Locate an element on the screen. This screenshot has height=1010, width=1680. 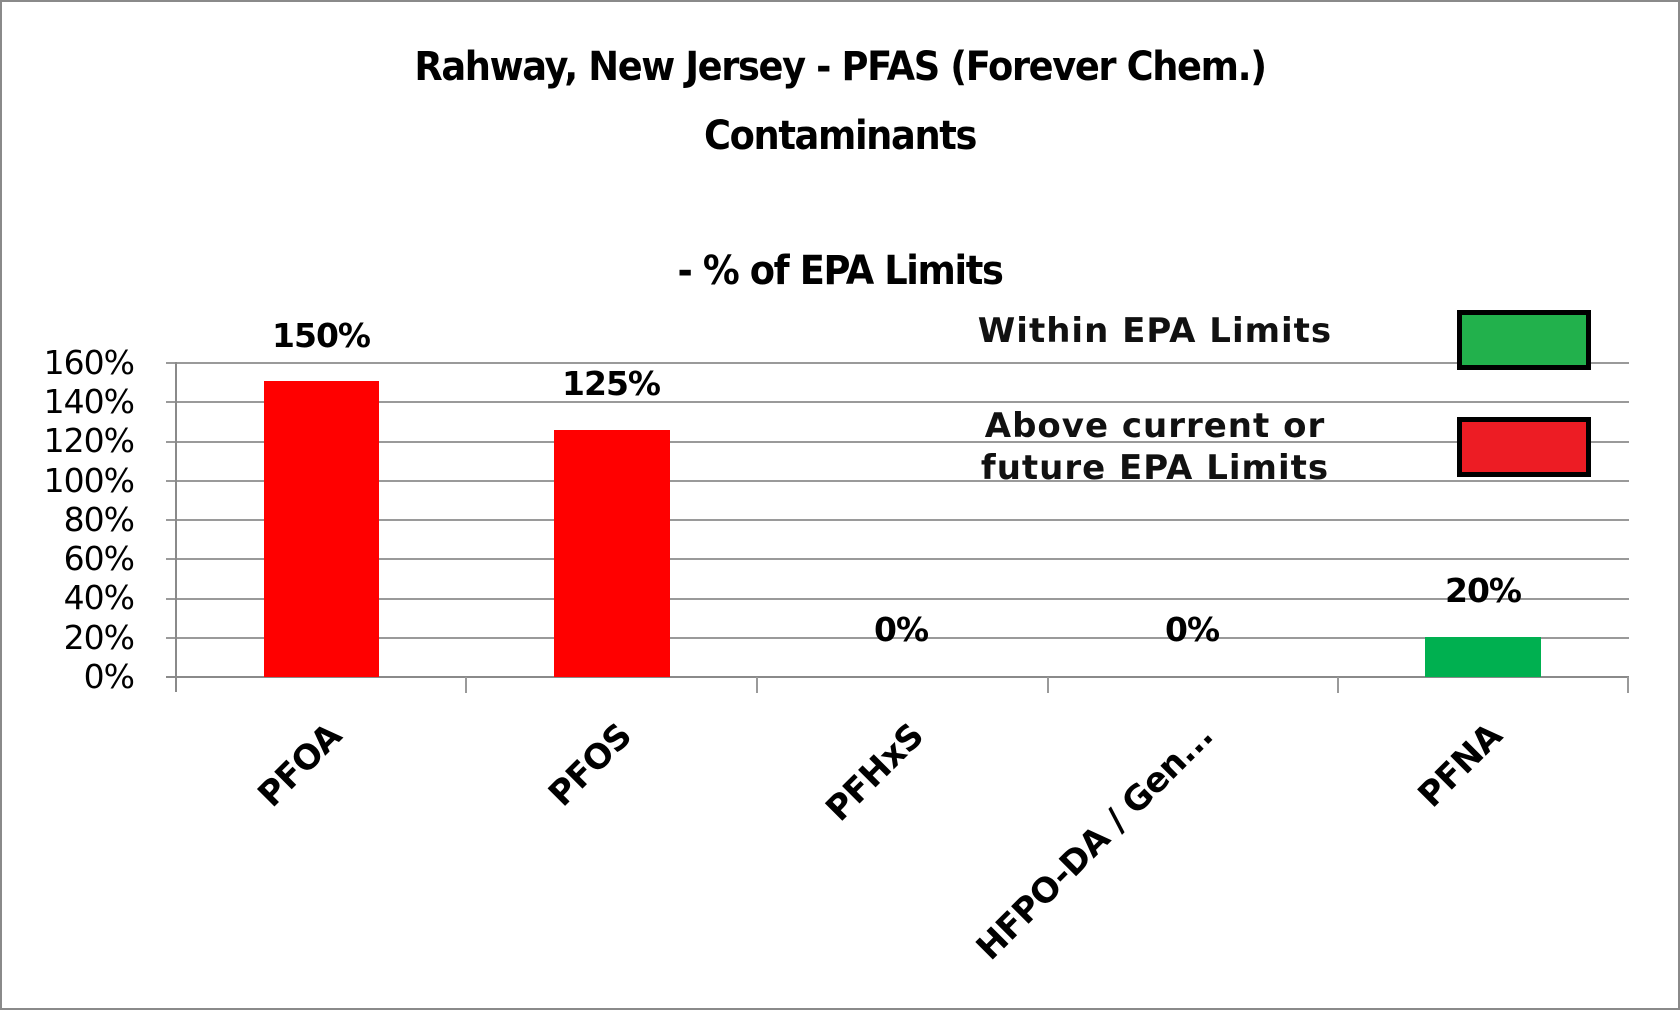
x-axis-line is located at coordinates (897, 677).